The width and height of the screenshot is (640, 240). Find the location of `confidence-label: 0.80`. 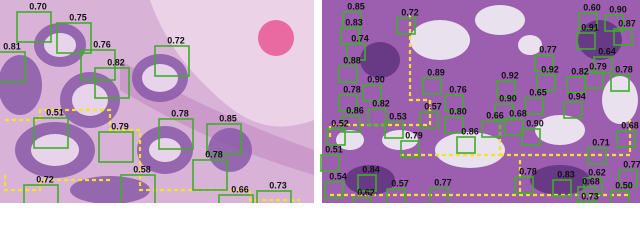

confidence-label: 0.80 is located at coordinates (458, 111).